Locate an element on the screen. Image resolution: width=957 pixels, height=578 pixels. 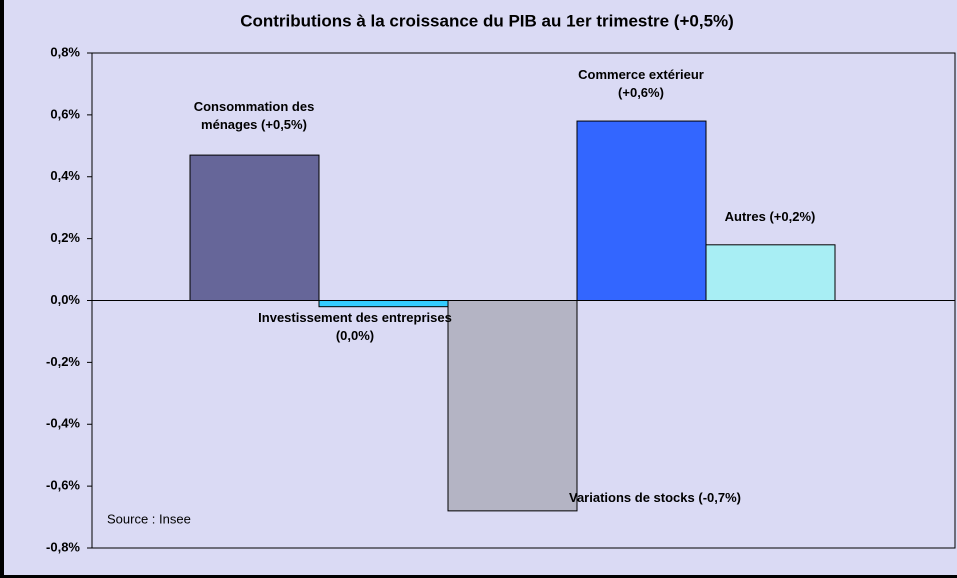
value-label: (-0,7%) is located at coordinates (719, 497).